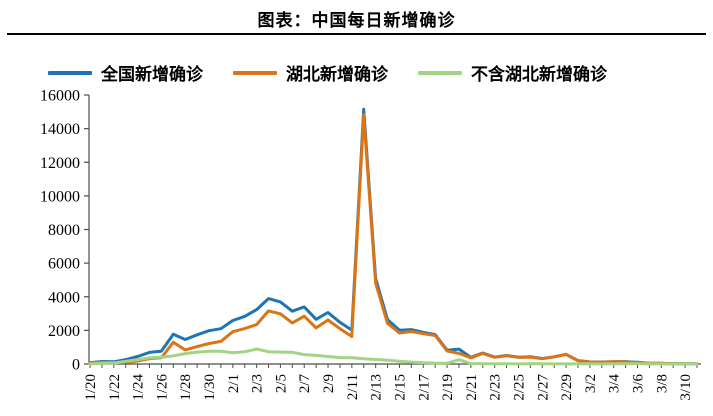 The width and height of the screenshot is (713, 416). I want to click on series-ex-hubei-line, so click(393, 356).